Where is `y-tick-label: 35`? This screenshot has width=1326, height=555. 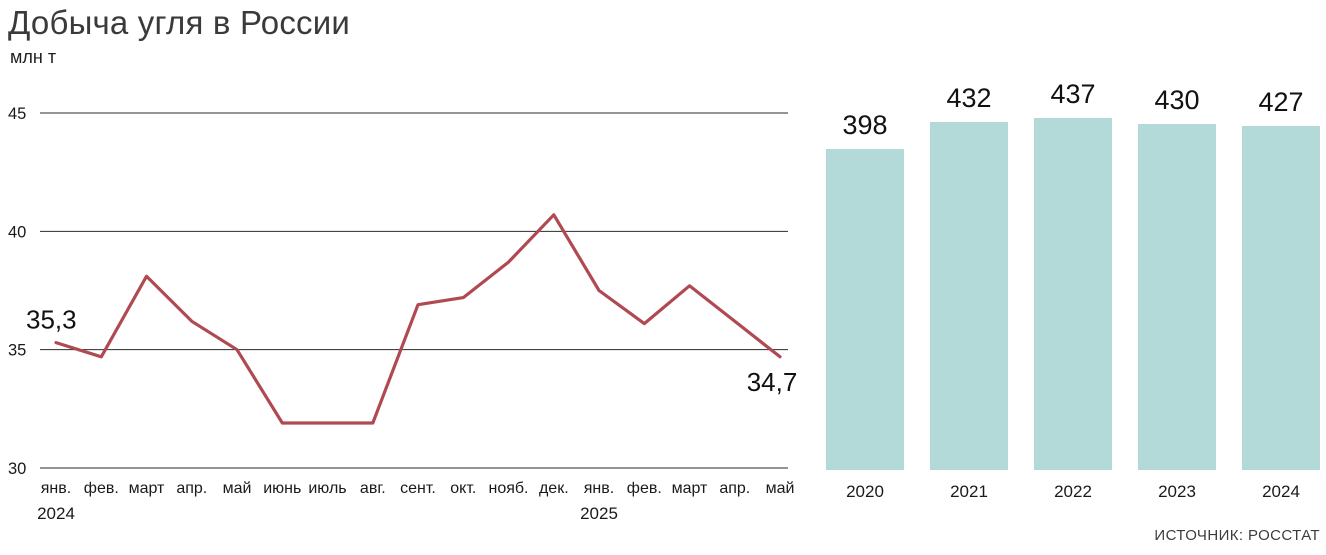 y-tick-label: 35 is located at coordinates (17, 351).